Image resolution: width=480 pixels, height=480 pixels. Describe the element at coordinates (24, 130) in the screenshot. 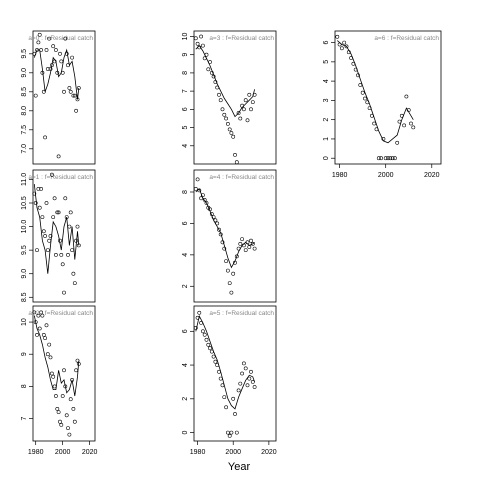

I see `y-tick-label: 7.5` at that location.